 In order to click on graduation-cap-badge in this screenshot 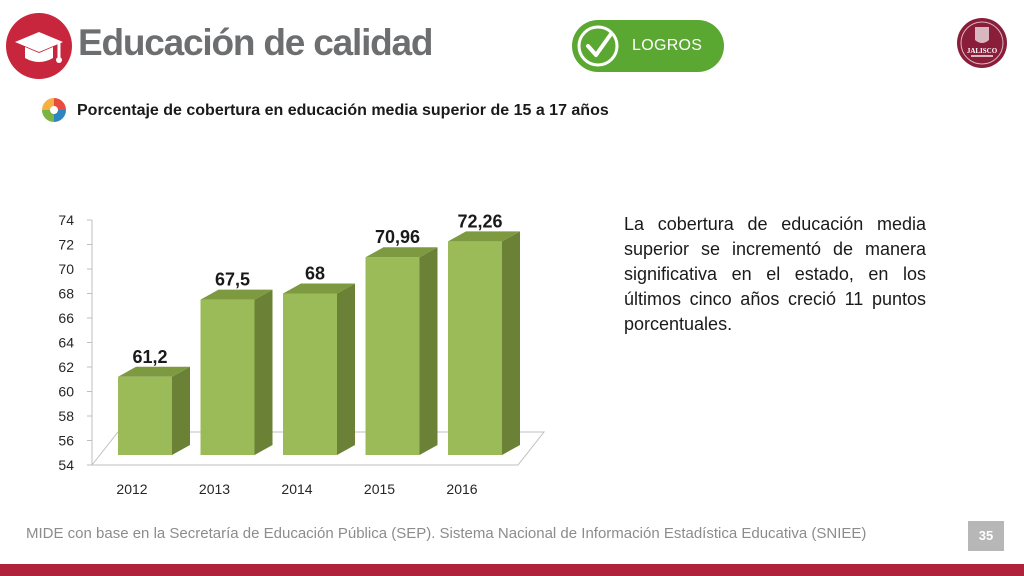, I will do `click(39, 46)`.